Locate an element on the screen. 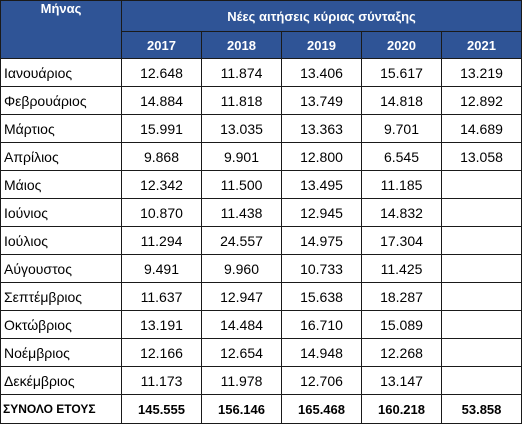 The width and height of the screenshot is (522, 436). value-cell: 13.495 is located at coordinates (321, 184).